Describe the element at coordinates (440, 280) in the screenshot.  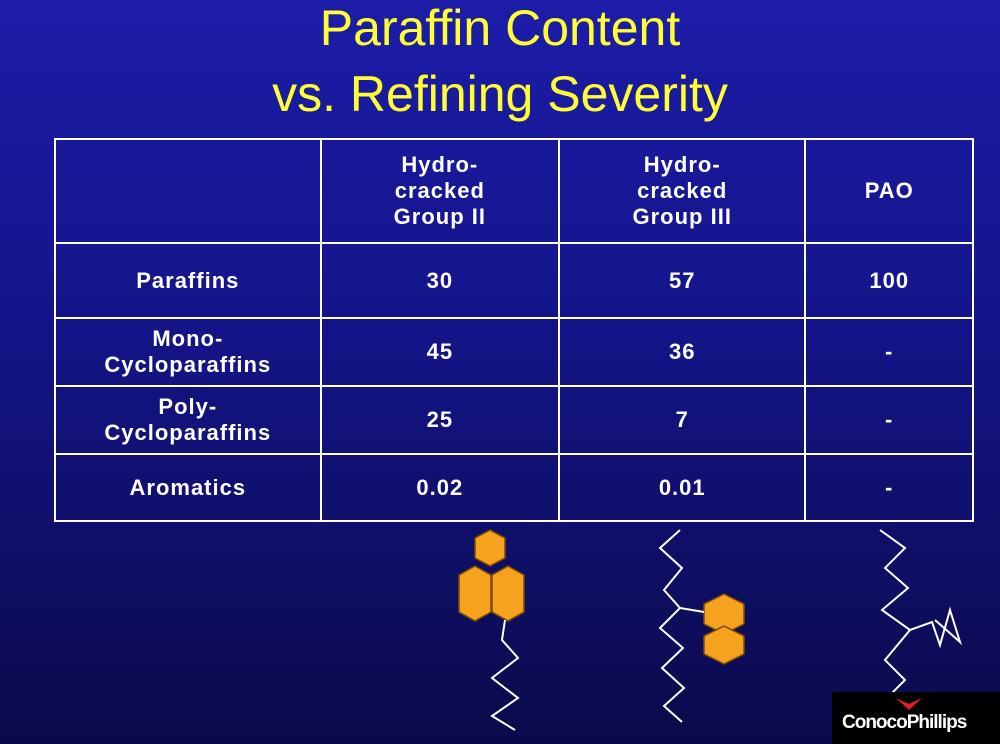
I see `cell: 30` at that location.